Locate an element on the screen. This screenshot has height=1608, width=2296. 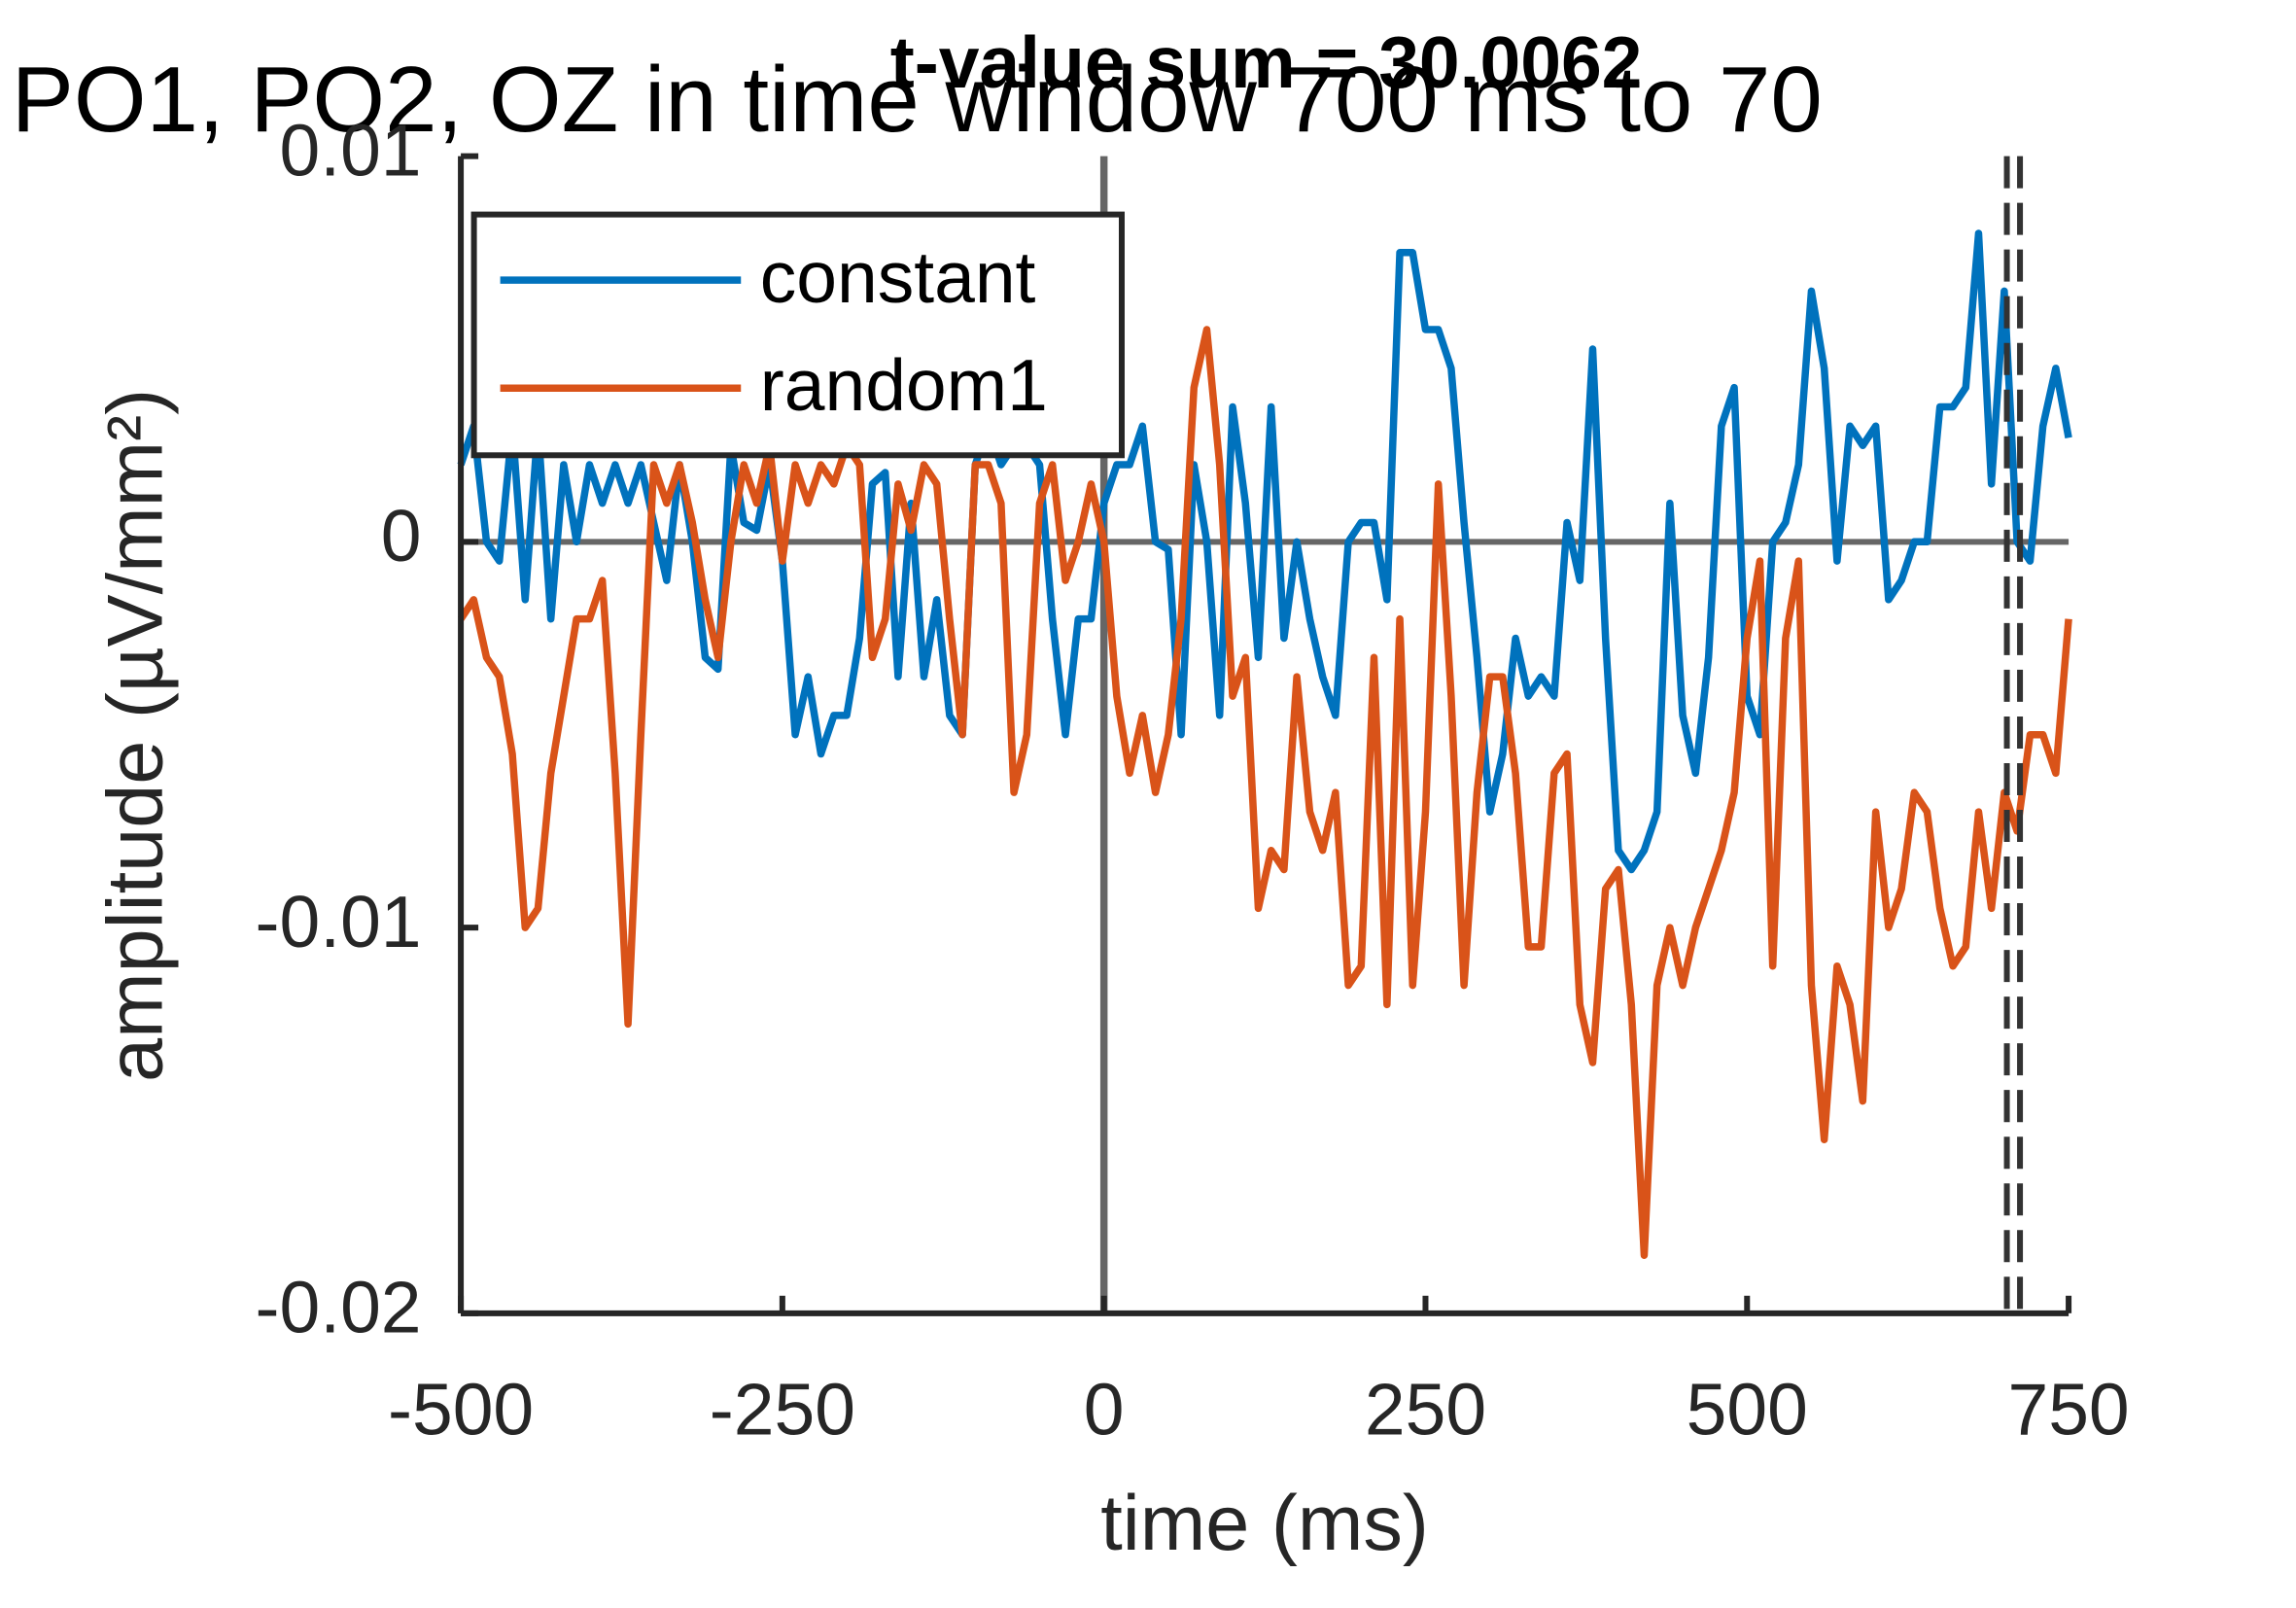
y-axis-label: amplitude (µV/mm²) is located at coordinates (135, 735).